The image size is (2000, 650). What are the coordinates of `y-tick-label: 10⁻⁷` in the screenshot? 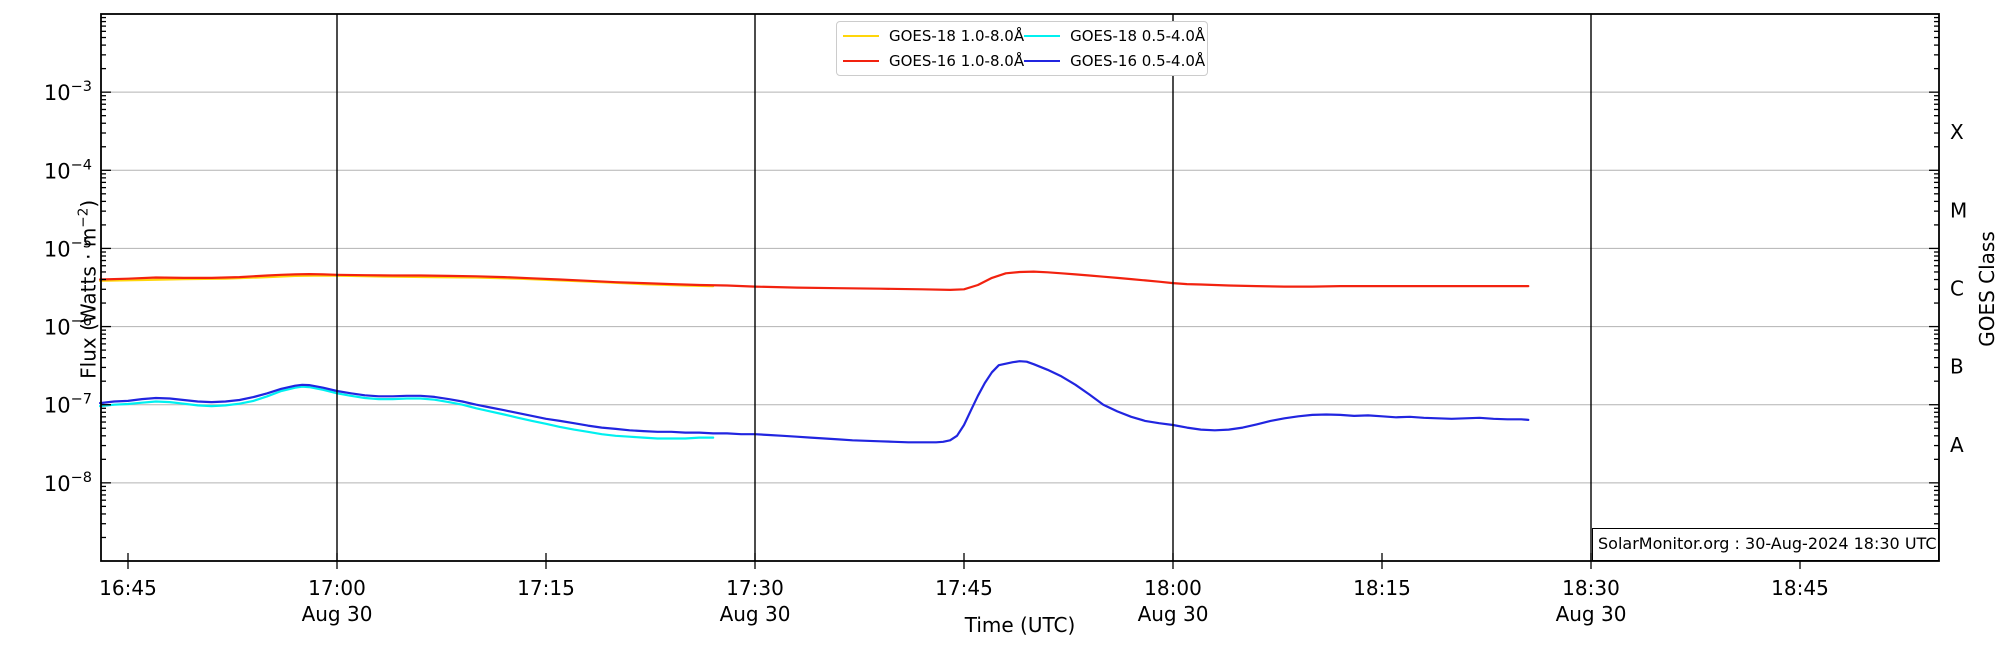 It's located at (68, 405).